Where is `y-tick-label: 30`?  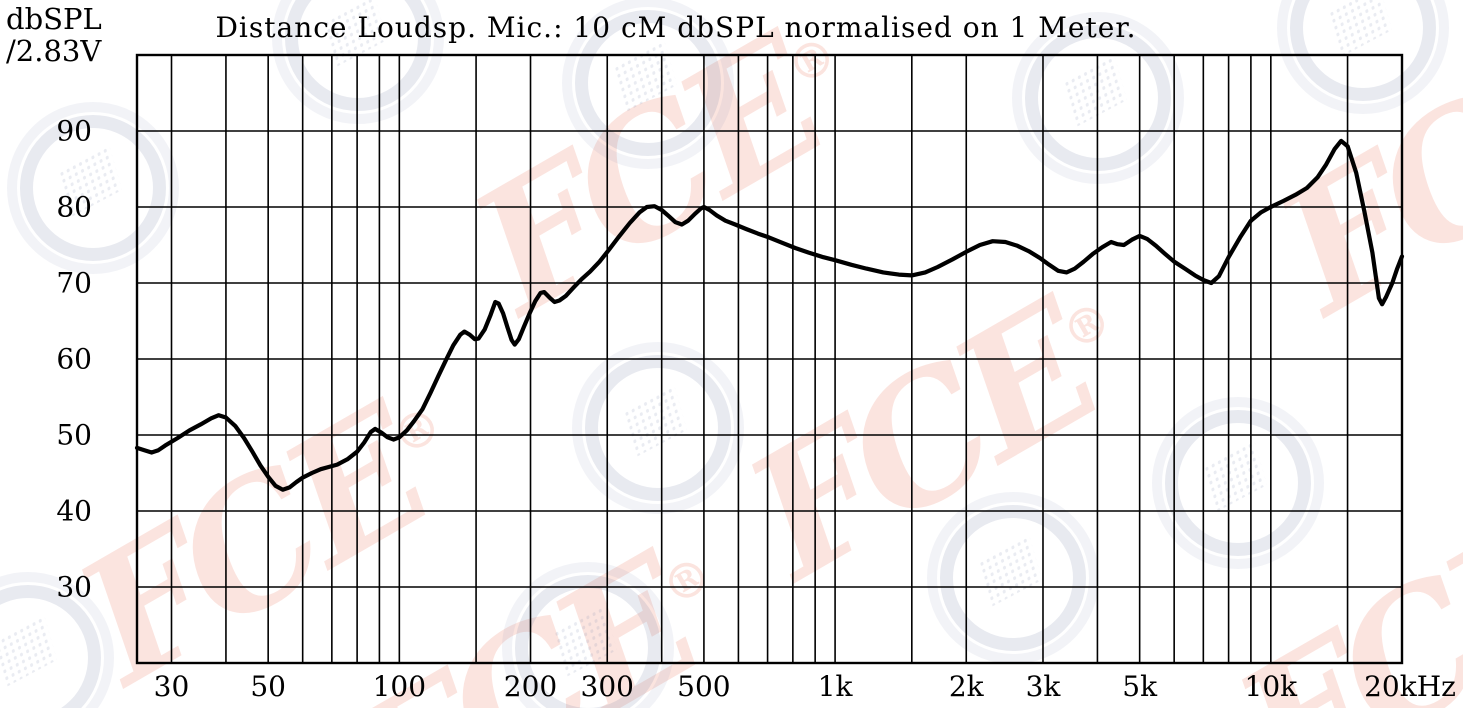 y-tick-label: 30 is located at coordinates (74, 587).